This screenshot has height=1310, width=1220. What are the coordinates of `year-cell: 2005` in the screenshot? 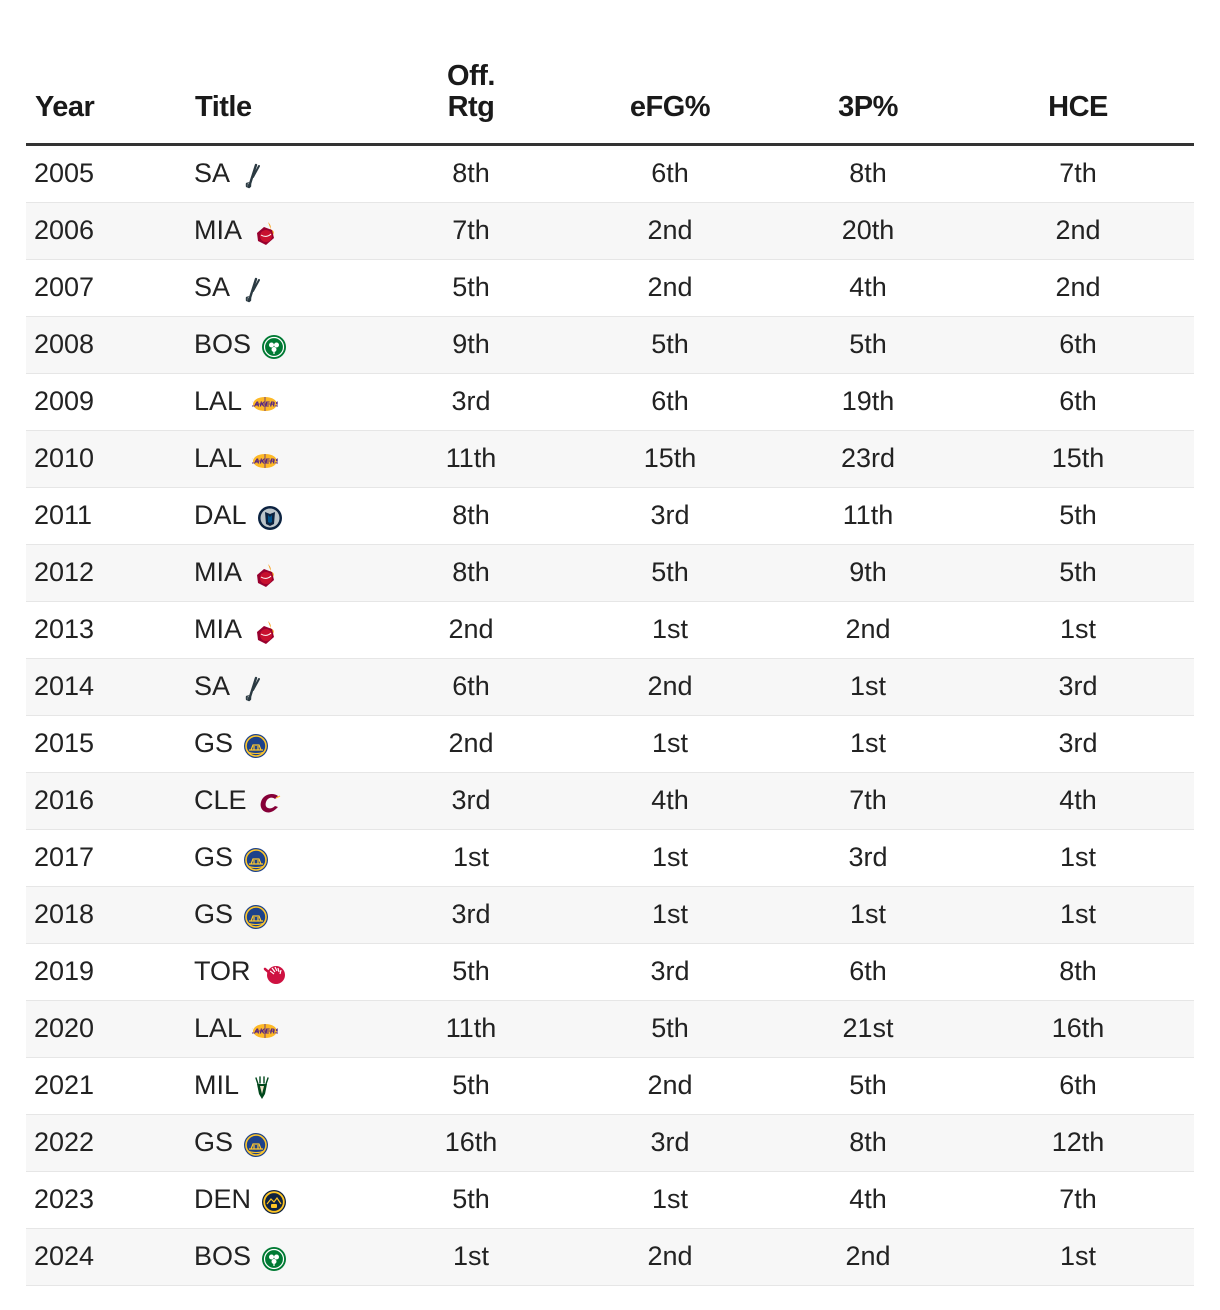 It's located at (106, 173).